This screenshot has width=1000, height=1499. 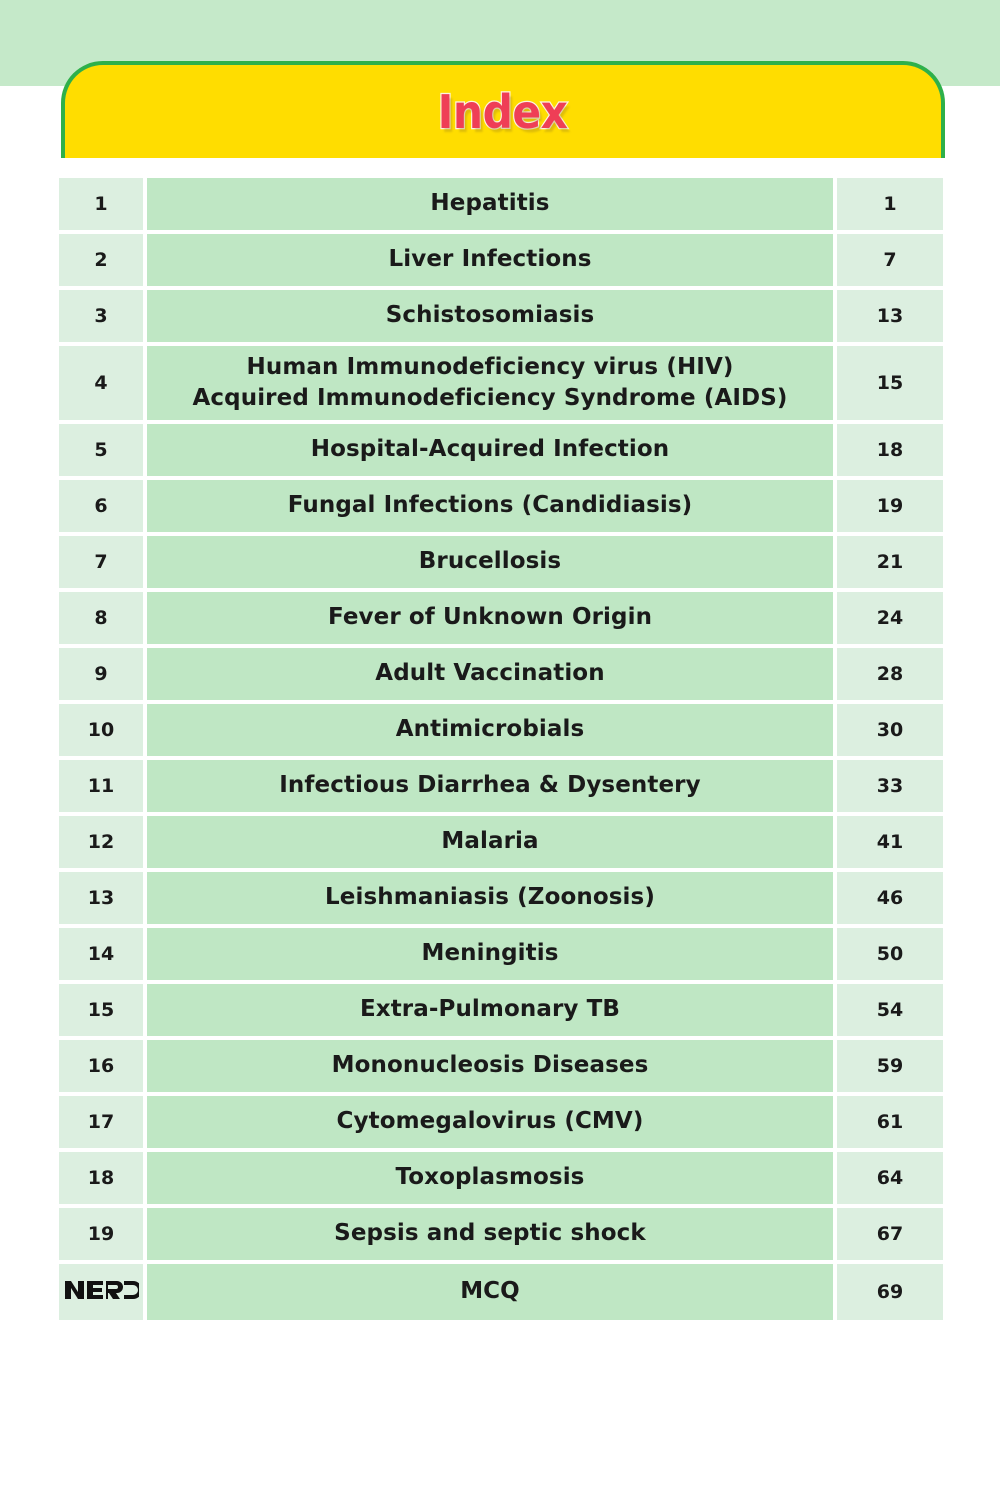 I want to click on table-row: 18 Toxoplasmosis 64, so click(x=501, y=1180).